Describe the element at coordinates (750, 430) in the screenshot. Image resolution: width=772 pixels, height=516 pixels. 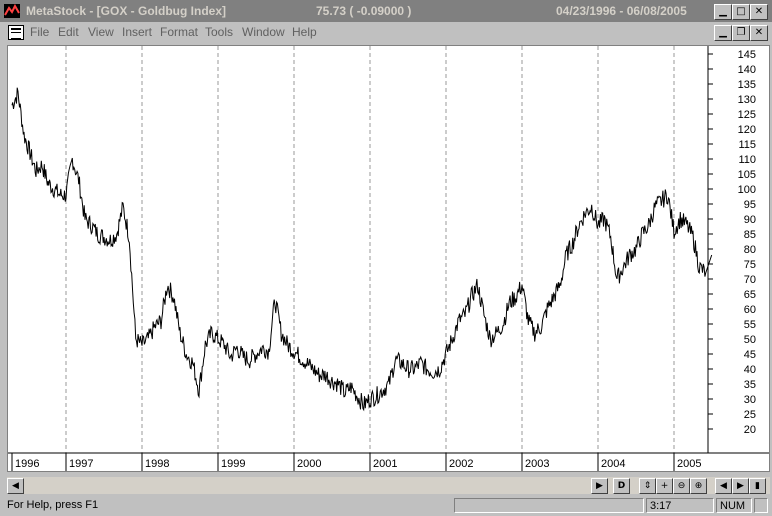
I see `y-tick-label: 20` at that location.